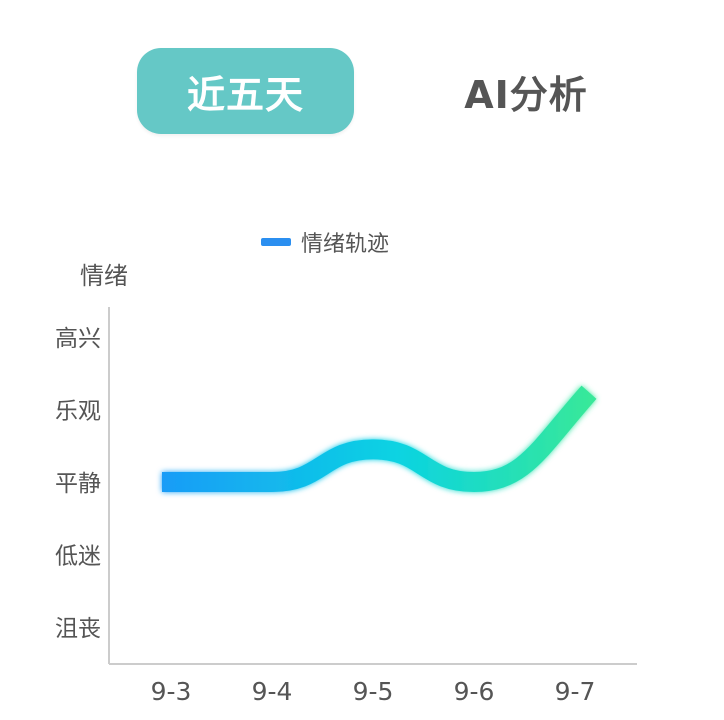 The height and width of the screenshot is (720, 724). I want to click on legend-label: 情绪轨迹, so click(345, 244).